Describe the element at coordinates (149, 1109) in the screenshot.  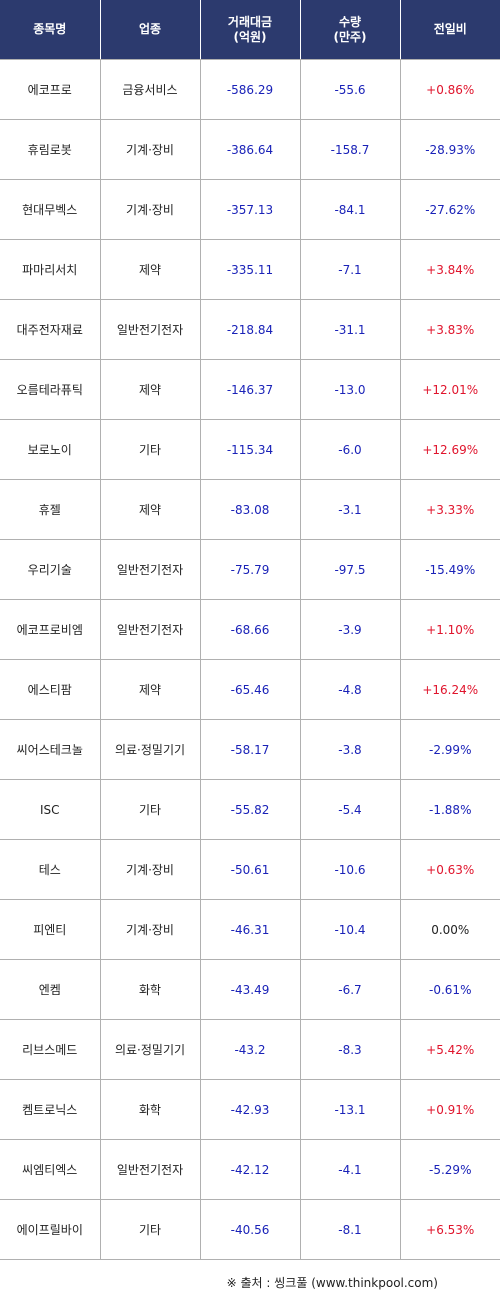
I see `cell-sector: 화학` at that location.